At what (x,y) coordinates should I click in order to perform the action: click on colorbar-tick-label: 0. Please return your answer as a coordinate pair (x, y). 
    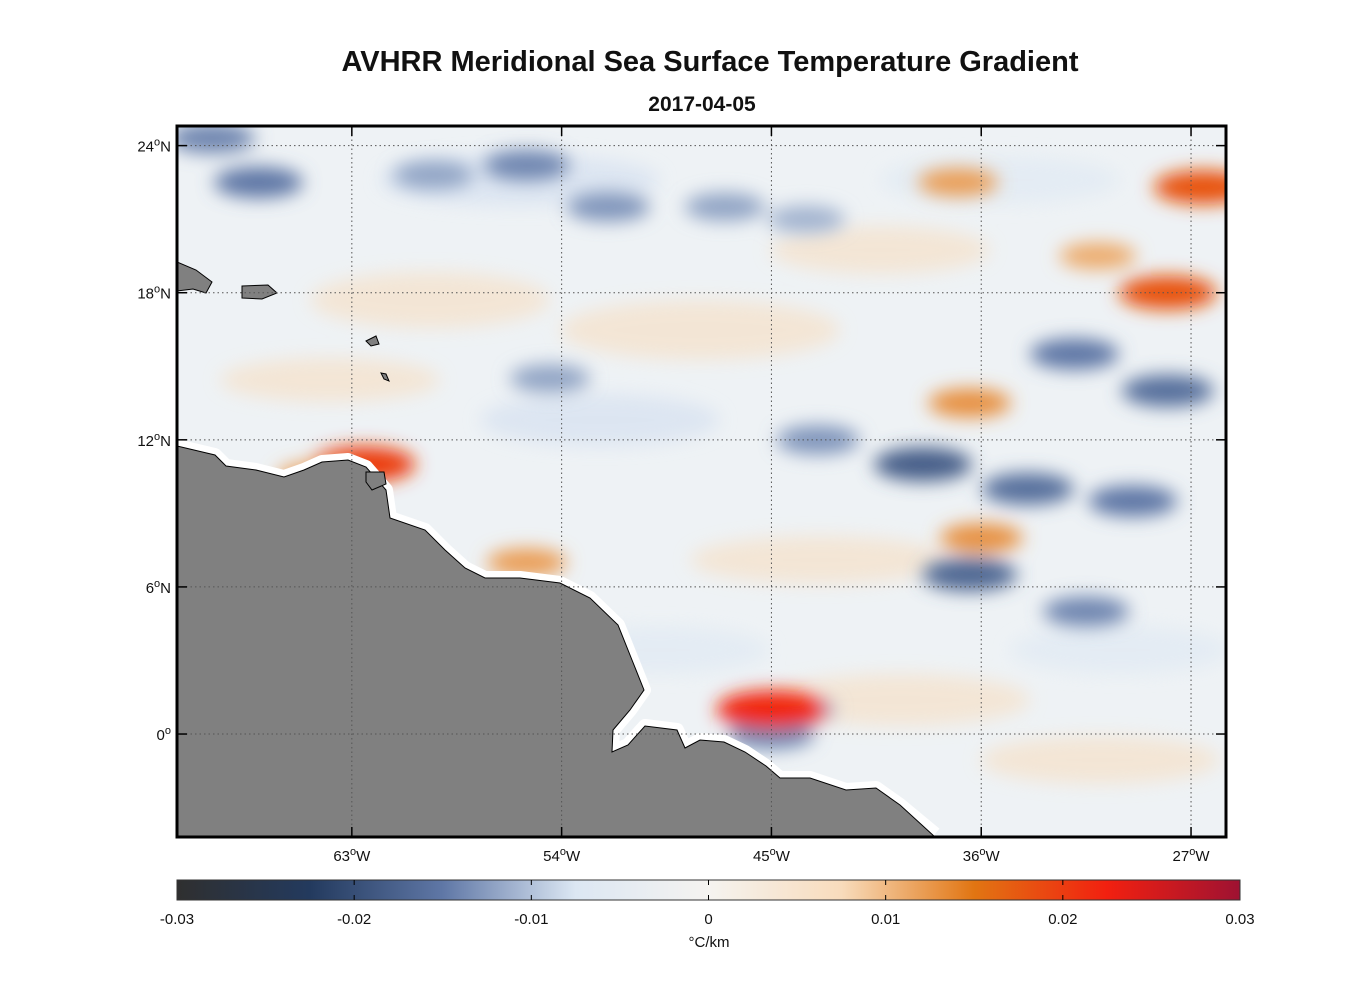
    Looking at the image, I should click on (708, 919).